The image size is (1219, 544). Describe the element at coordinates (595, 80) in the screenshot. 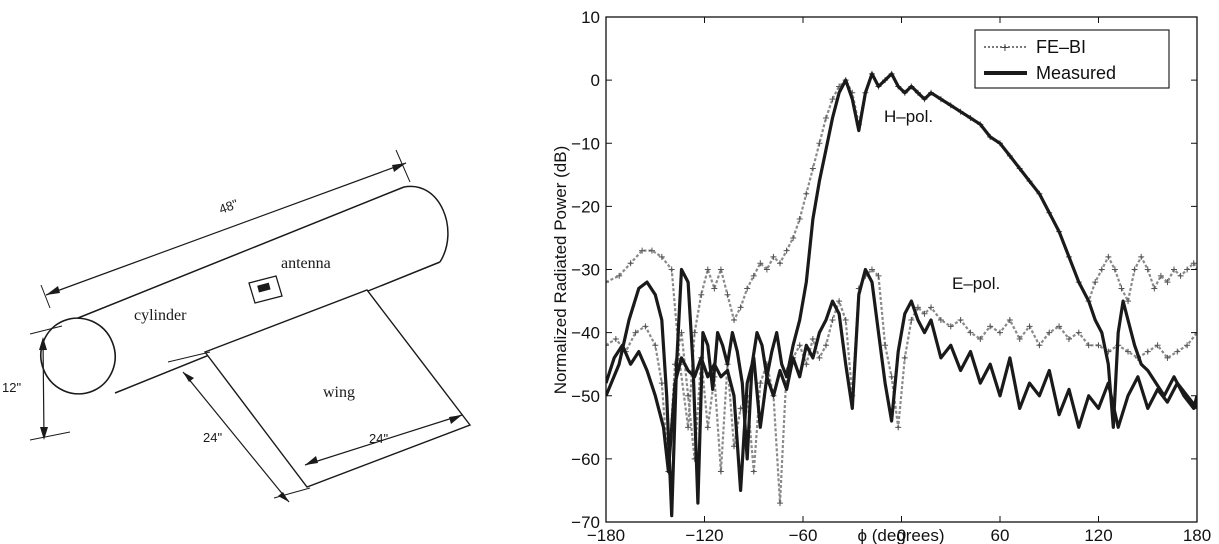

I see `y-tick-label: 0` at that location.